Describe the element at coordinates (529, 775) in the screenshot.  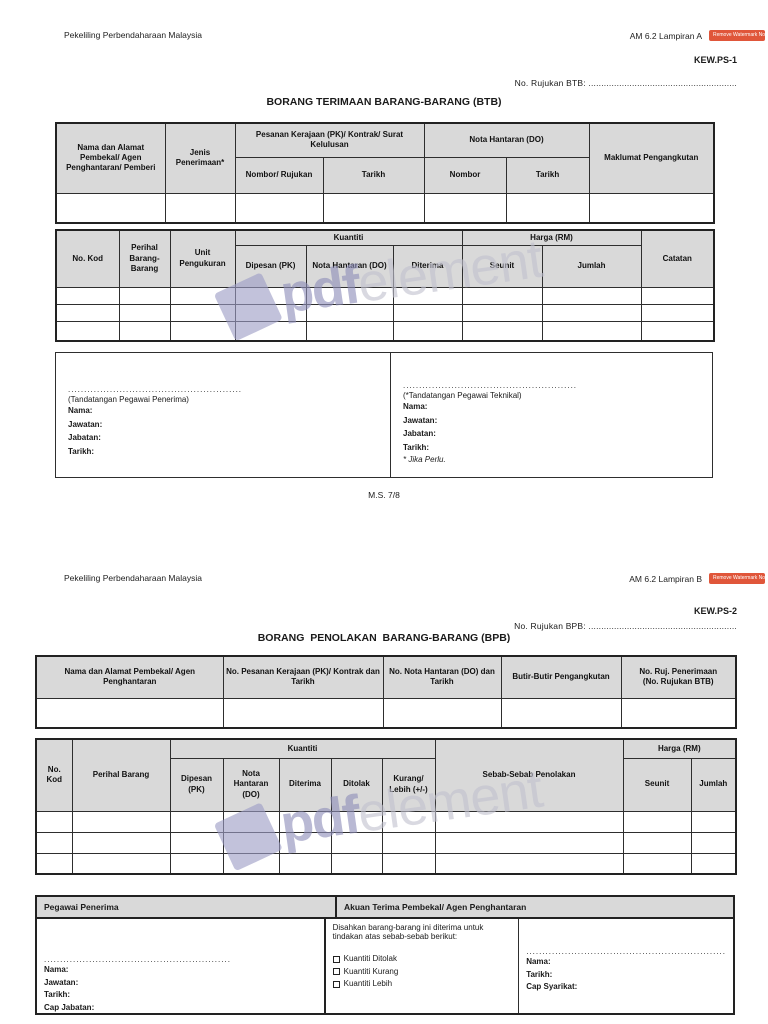
I see `col-sebab-penolakan: Sebab-Sebab Penolakan` at that location.